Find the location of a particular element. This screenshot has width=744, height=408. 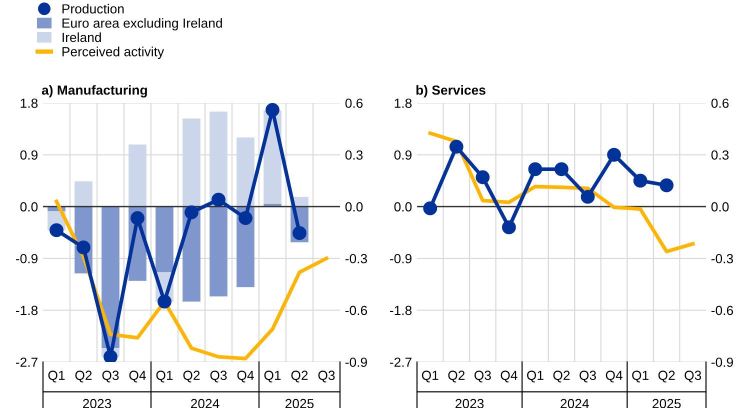

line-series is located at coordinates (561, 192).